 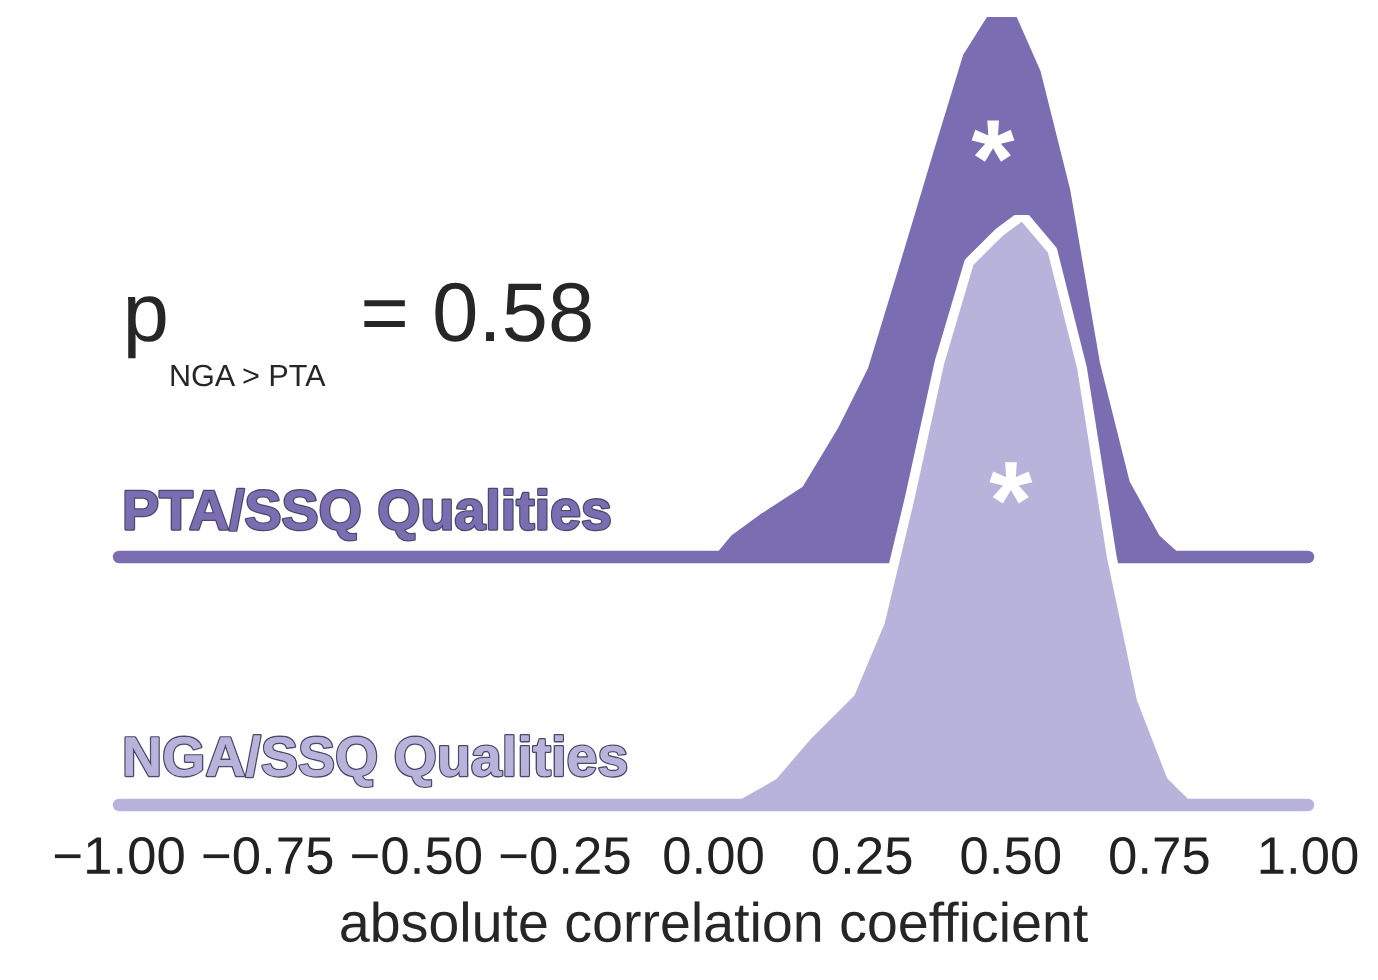 I want to click on series-label: PTA/SSQ Qualities, so click(x=367, y=515).